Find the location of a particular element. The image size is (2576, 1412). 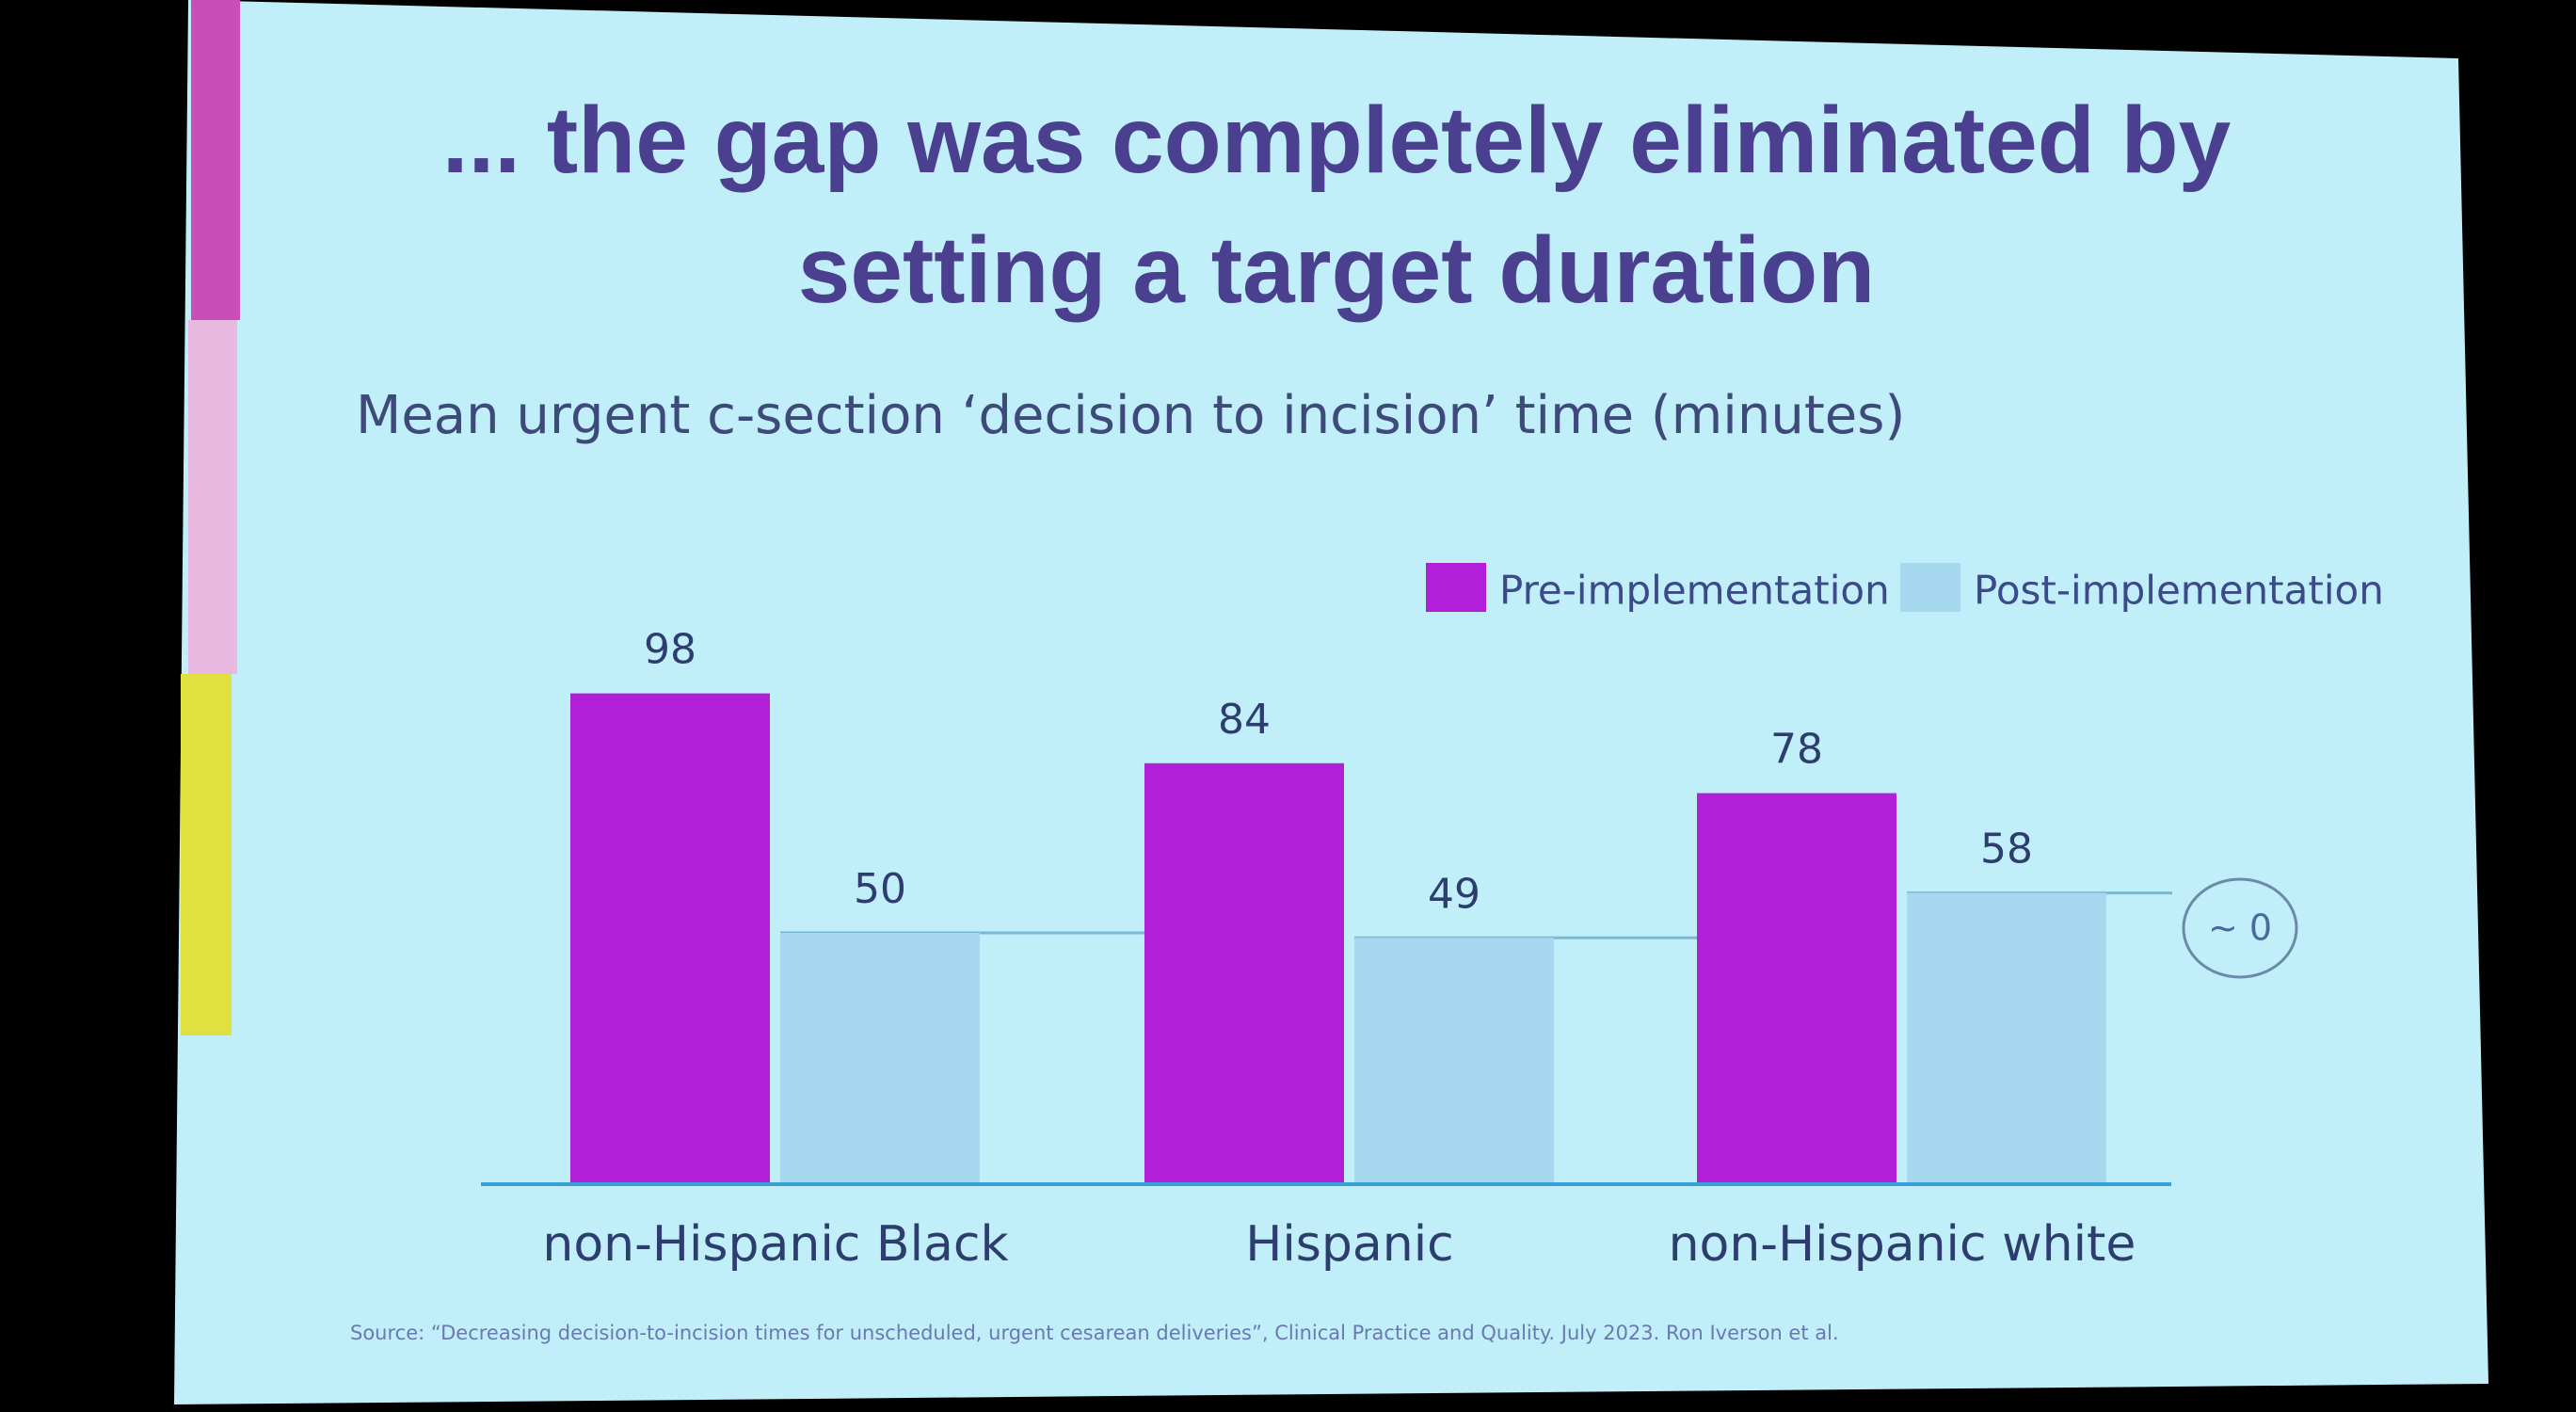

annotation: ~ 0 is located at coordinates (2240, 928).